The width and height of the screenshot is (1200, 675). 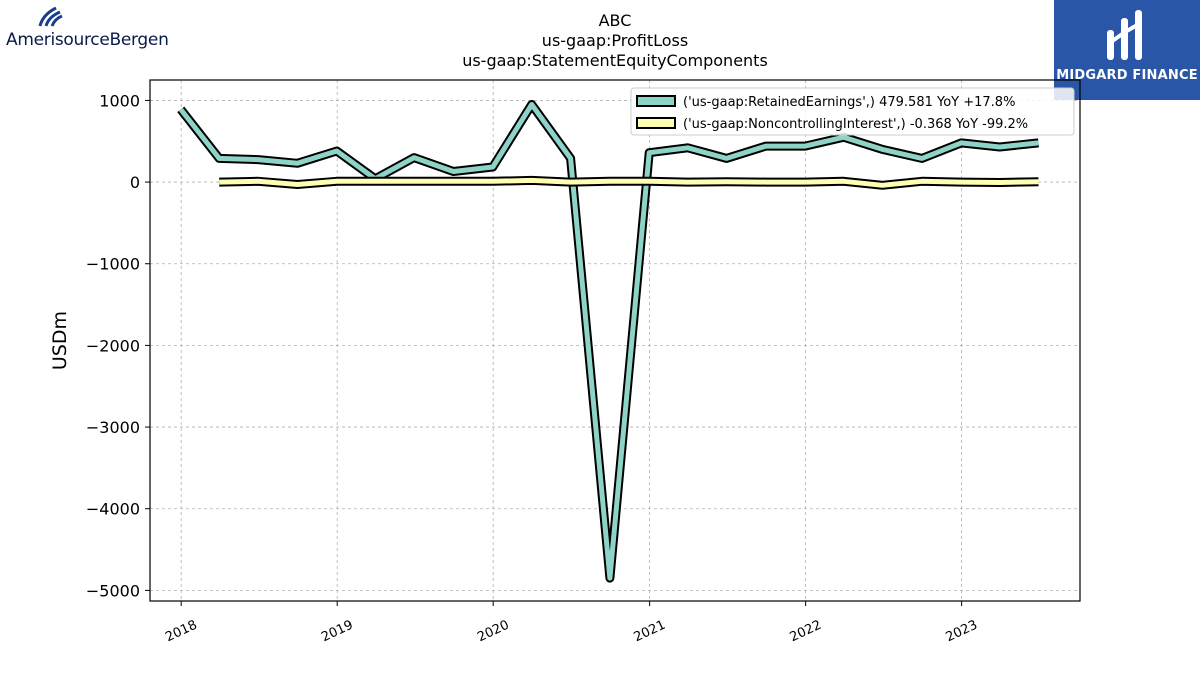 What do you see at coordinates (113, 509) in the screenshot?
I see `y-tick-label: −4000` at bounding box center [113, 509].